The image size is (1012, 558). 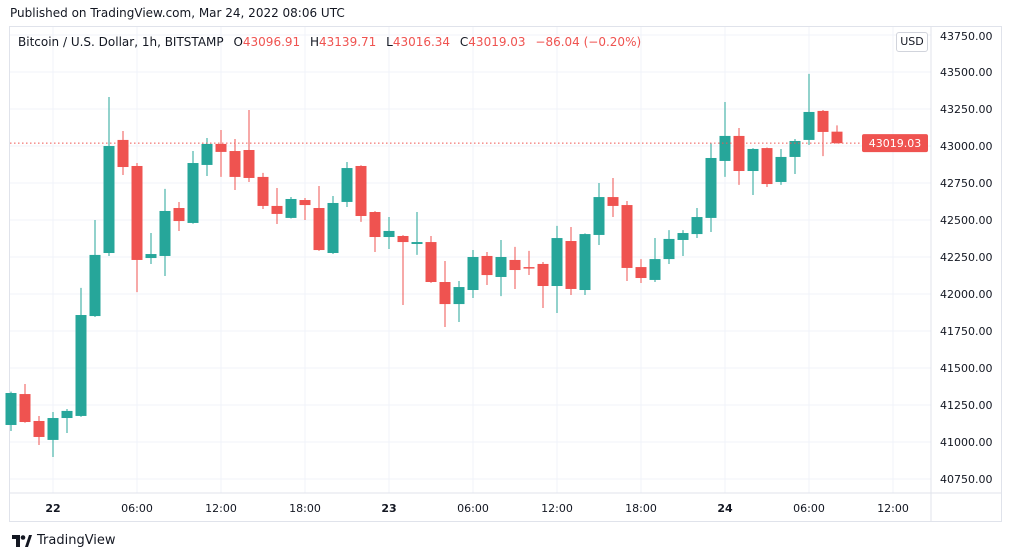 What do you see at coordinates (725, 508) in the screenshot?
I see `time-tick-label: 24` at bounding box center [725, 508].